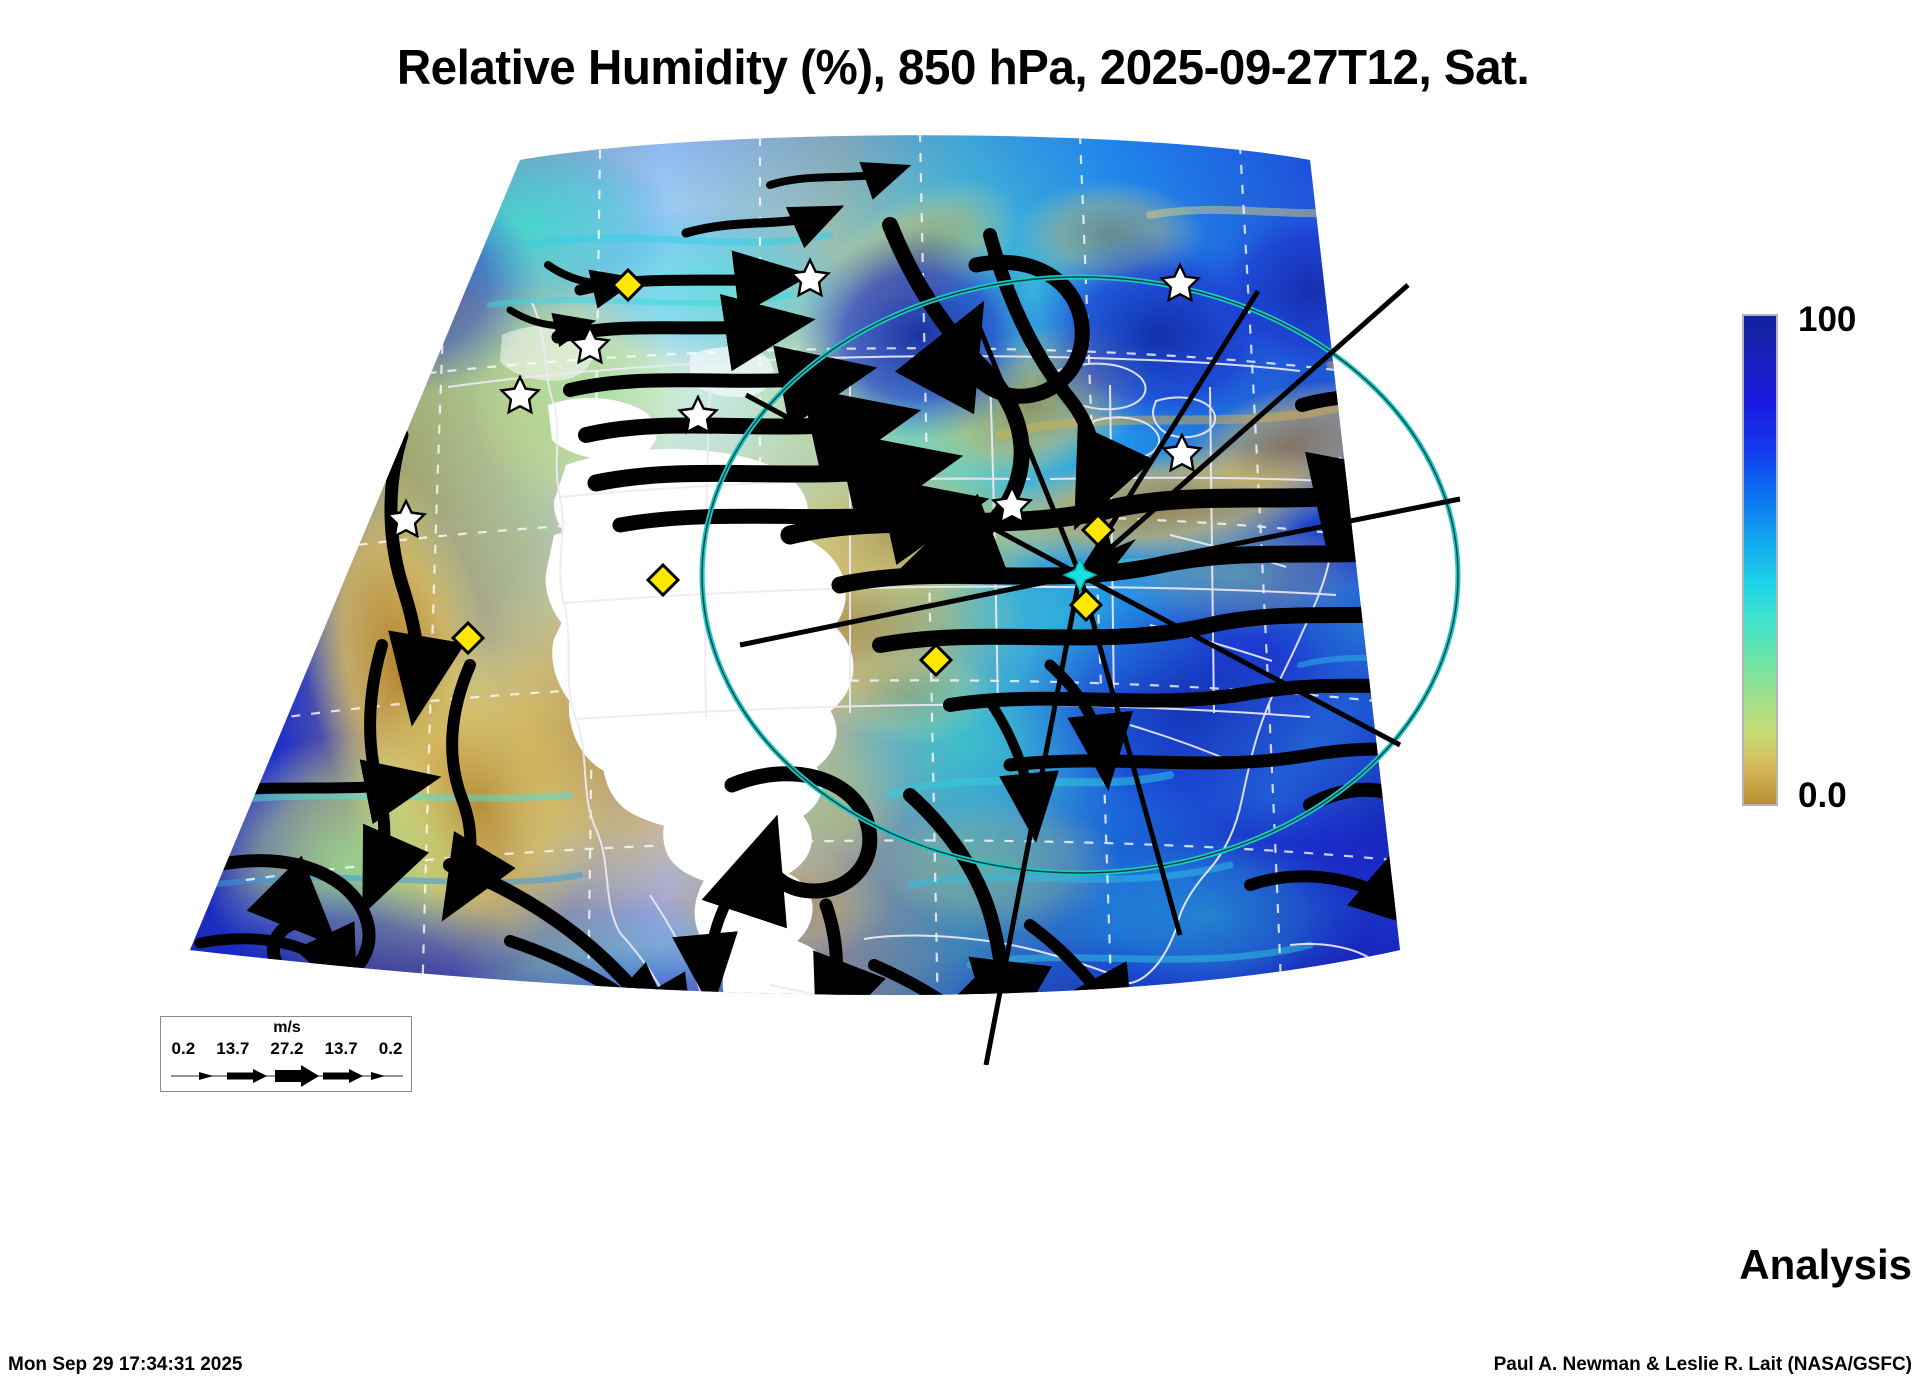 The image size is (1926, 1394). What do you see at coordinates (1822, 795) in the screenshot?
I see `colorbar-min-label: 0.0` at bounding box center [1822, 795].